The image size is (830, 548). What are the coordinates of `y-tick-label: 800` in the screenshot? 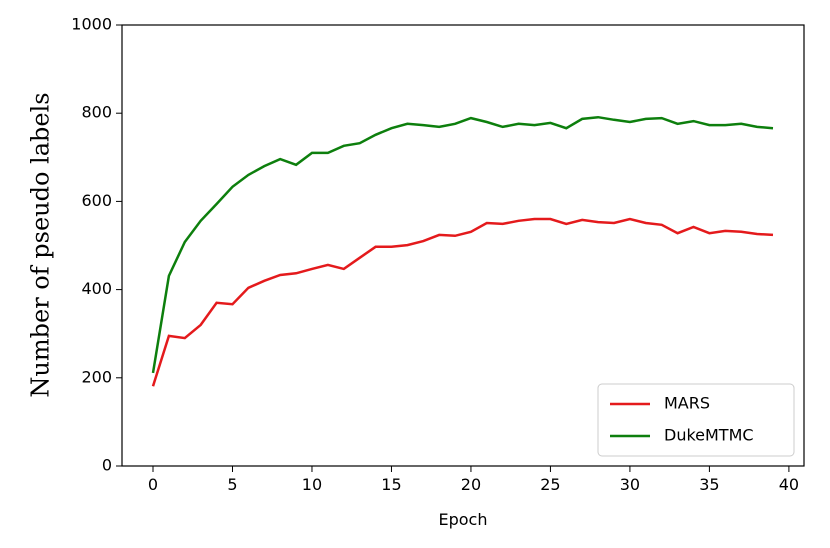 It's located at (96, 112).